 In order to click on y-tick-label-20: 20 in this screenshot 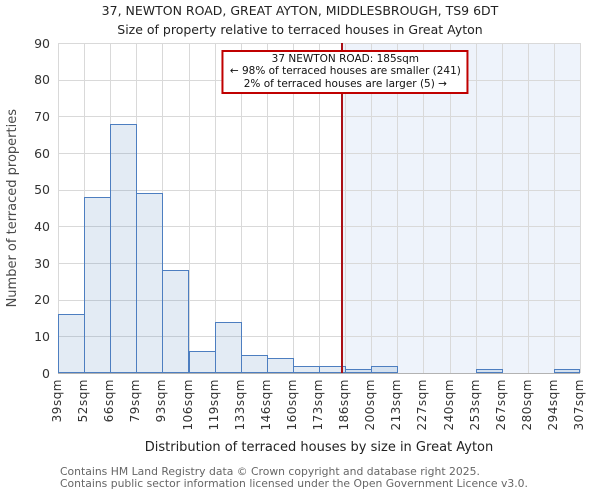, I will do `click(42, 300)`.